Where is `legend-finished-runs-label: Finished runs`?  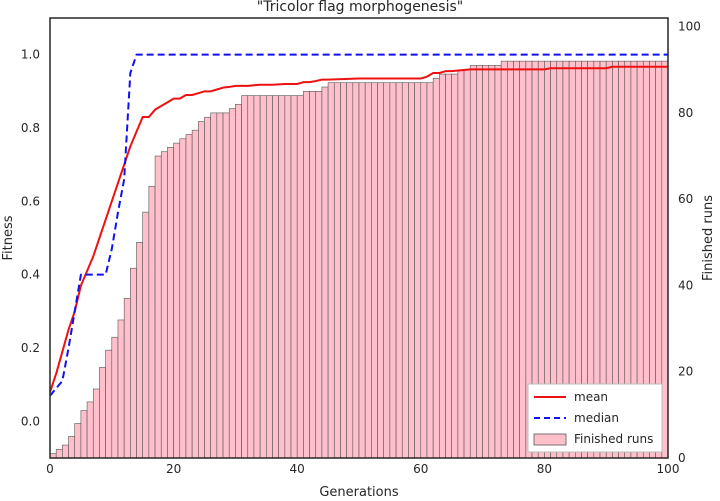
legend-finished-runs-label: Finished runs is located at coordinates (613, 439).